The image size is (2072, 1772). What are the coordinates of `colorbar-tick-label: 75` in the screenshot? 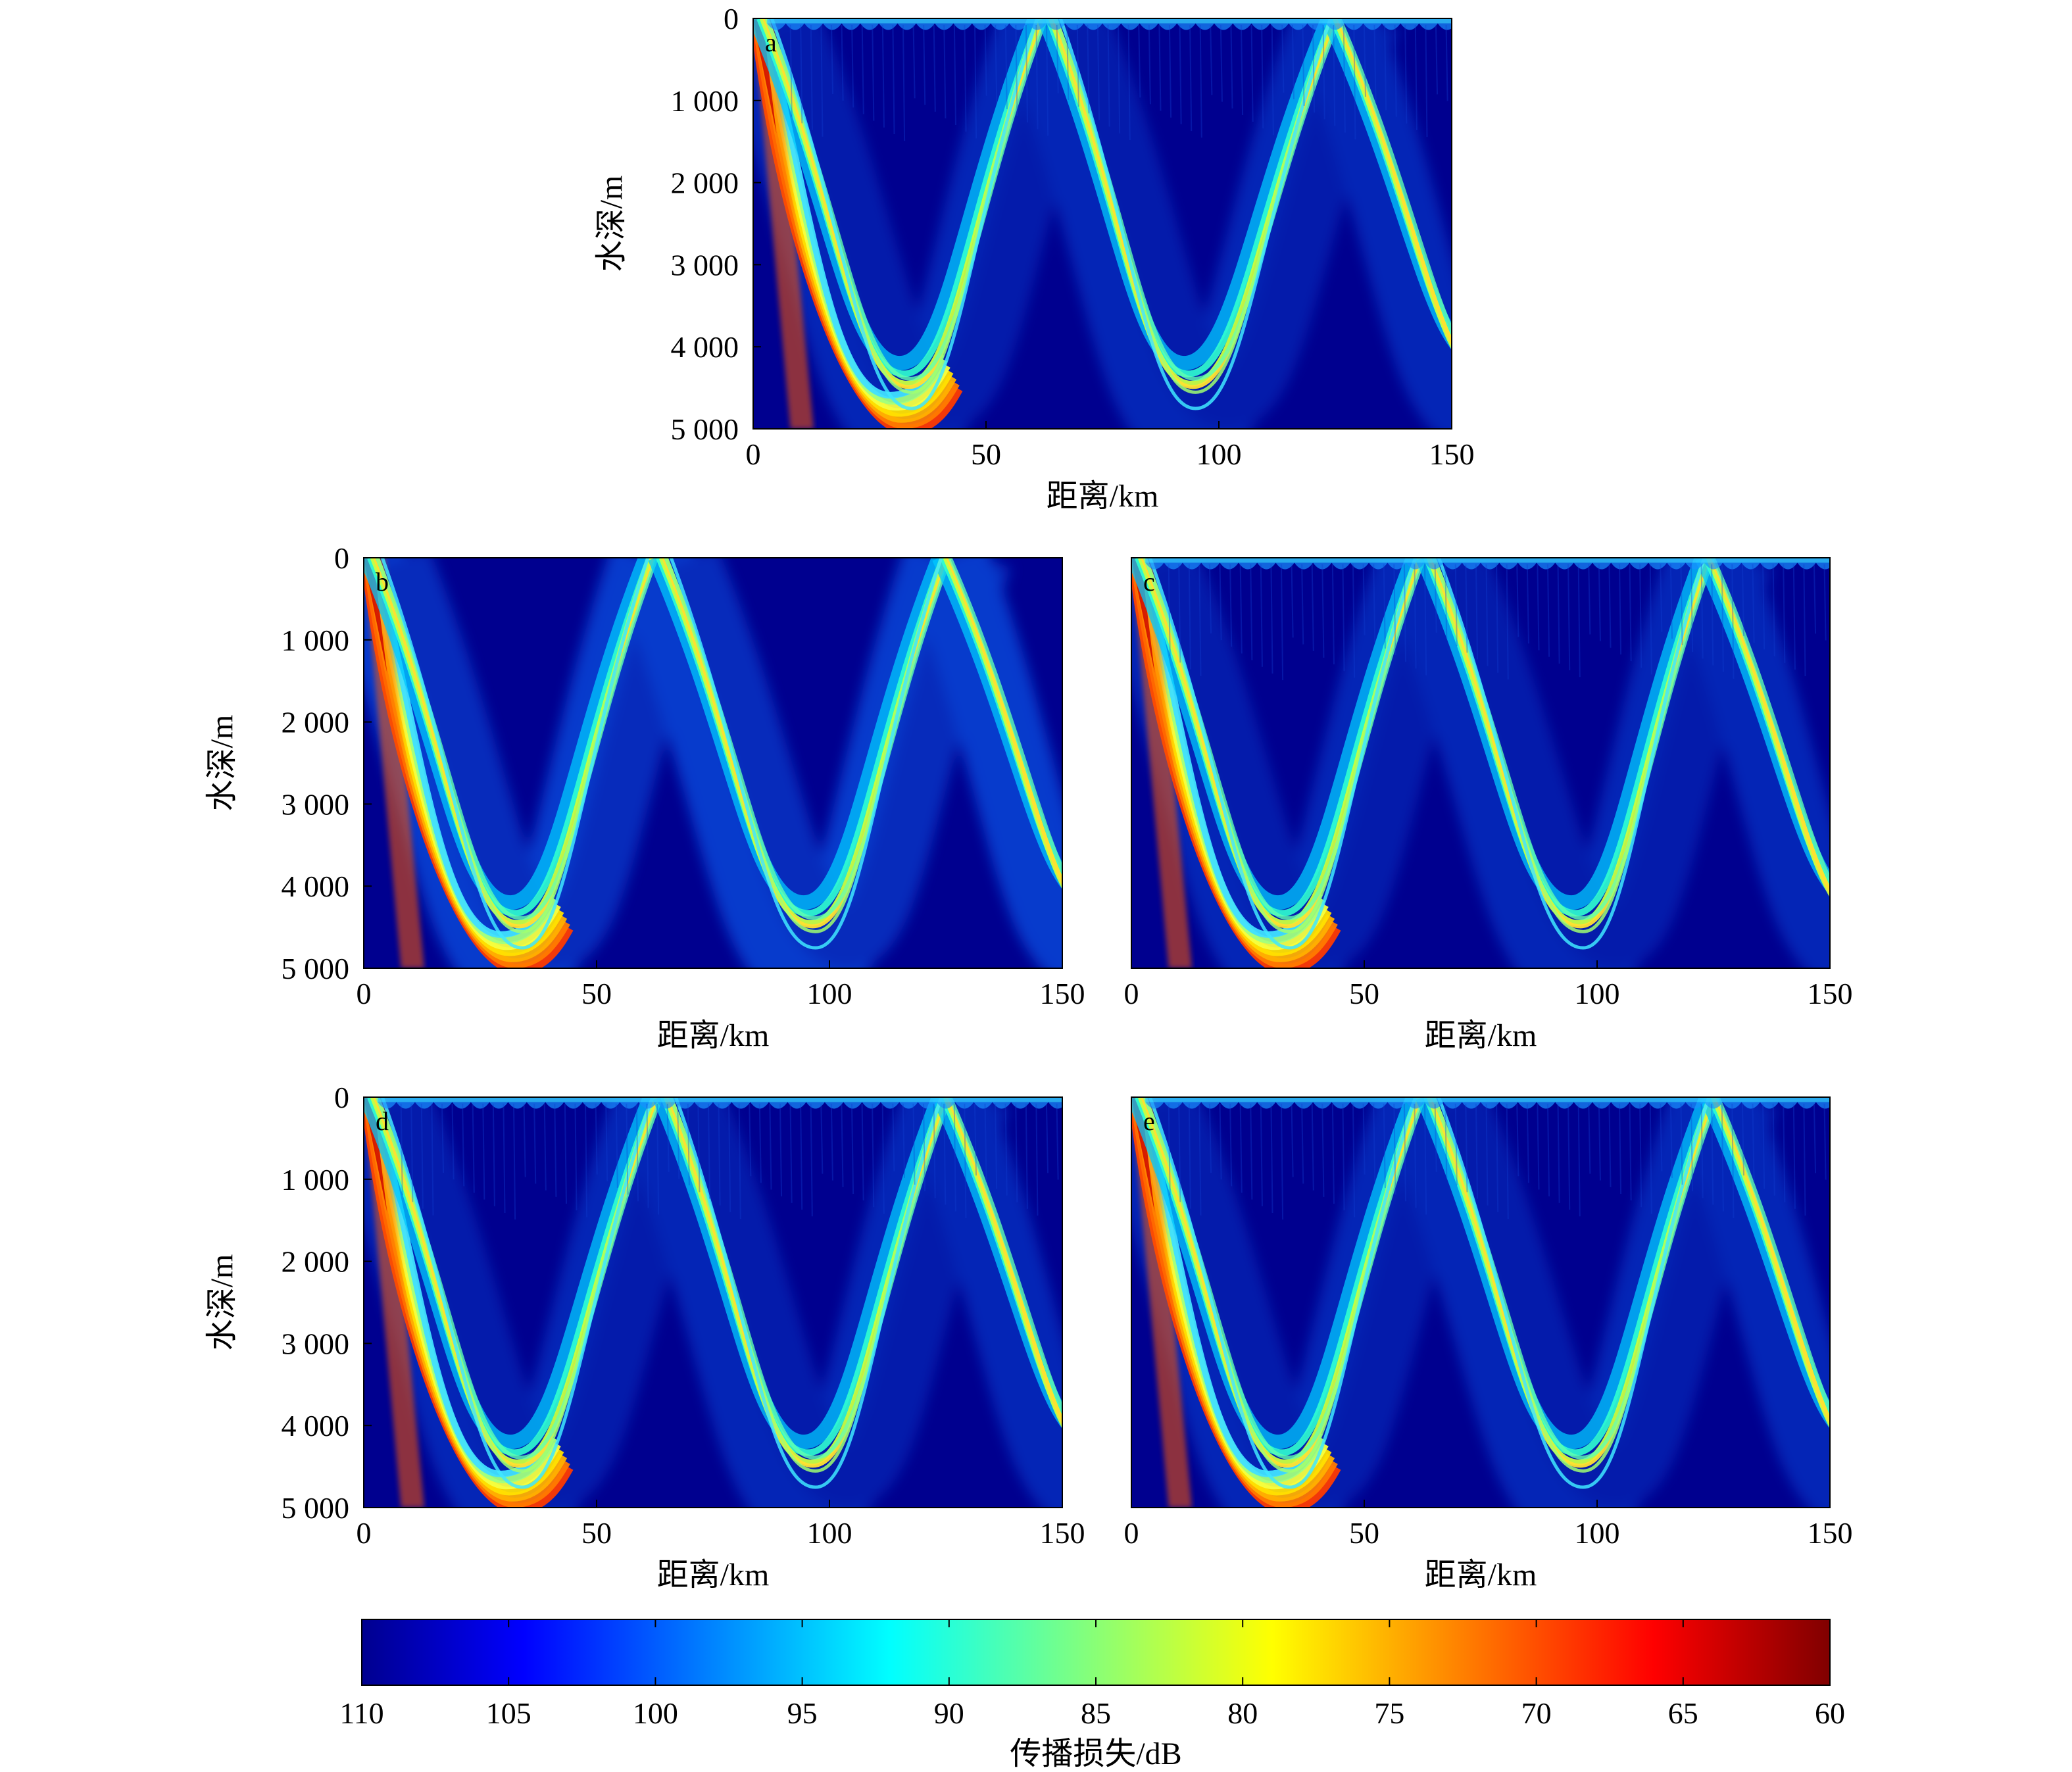 It's located at (1389, 1713).